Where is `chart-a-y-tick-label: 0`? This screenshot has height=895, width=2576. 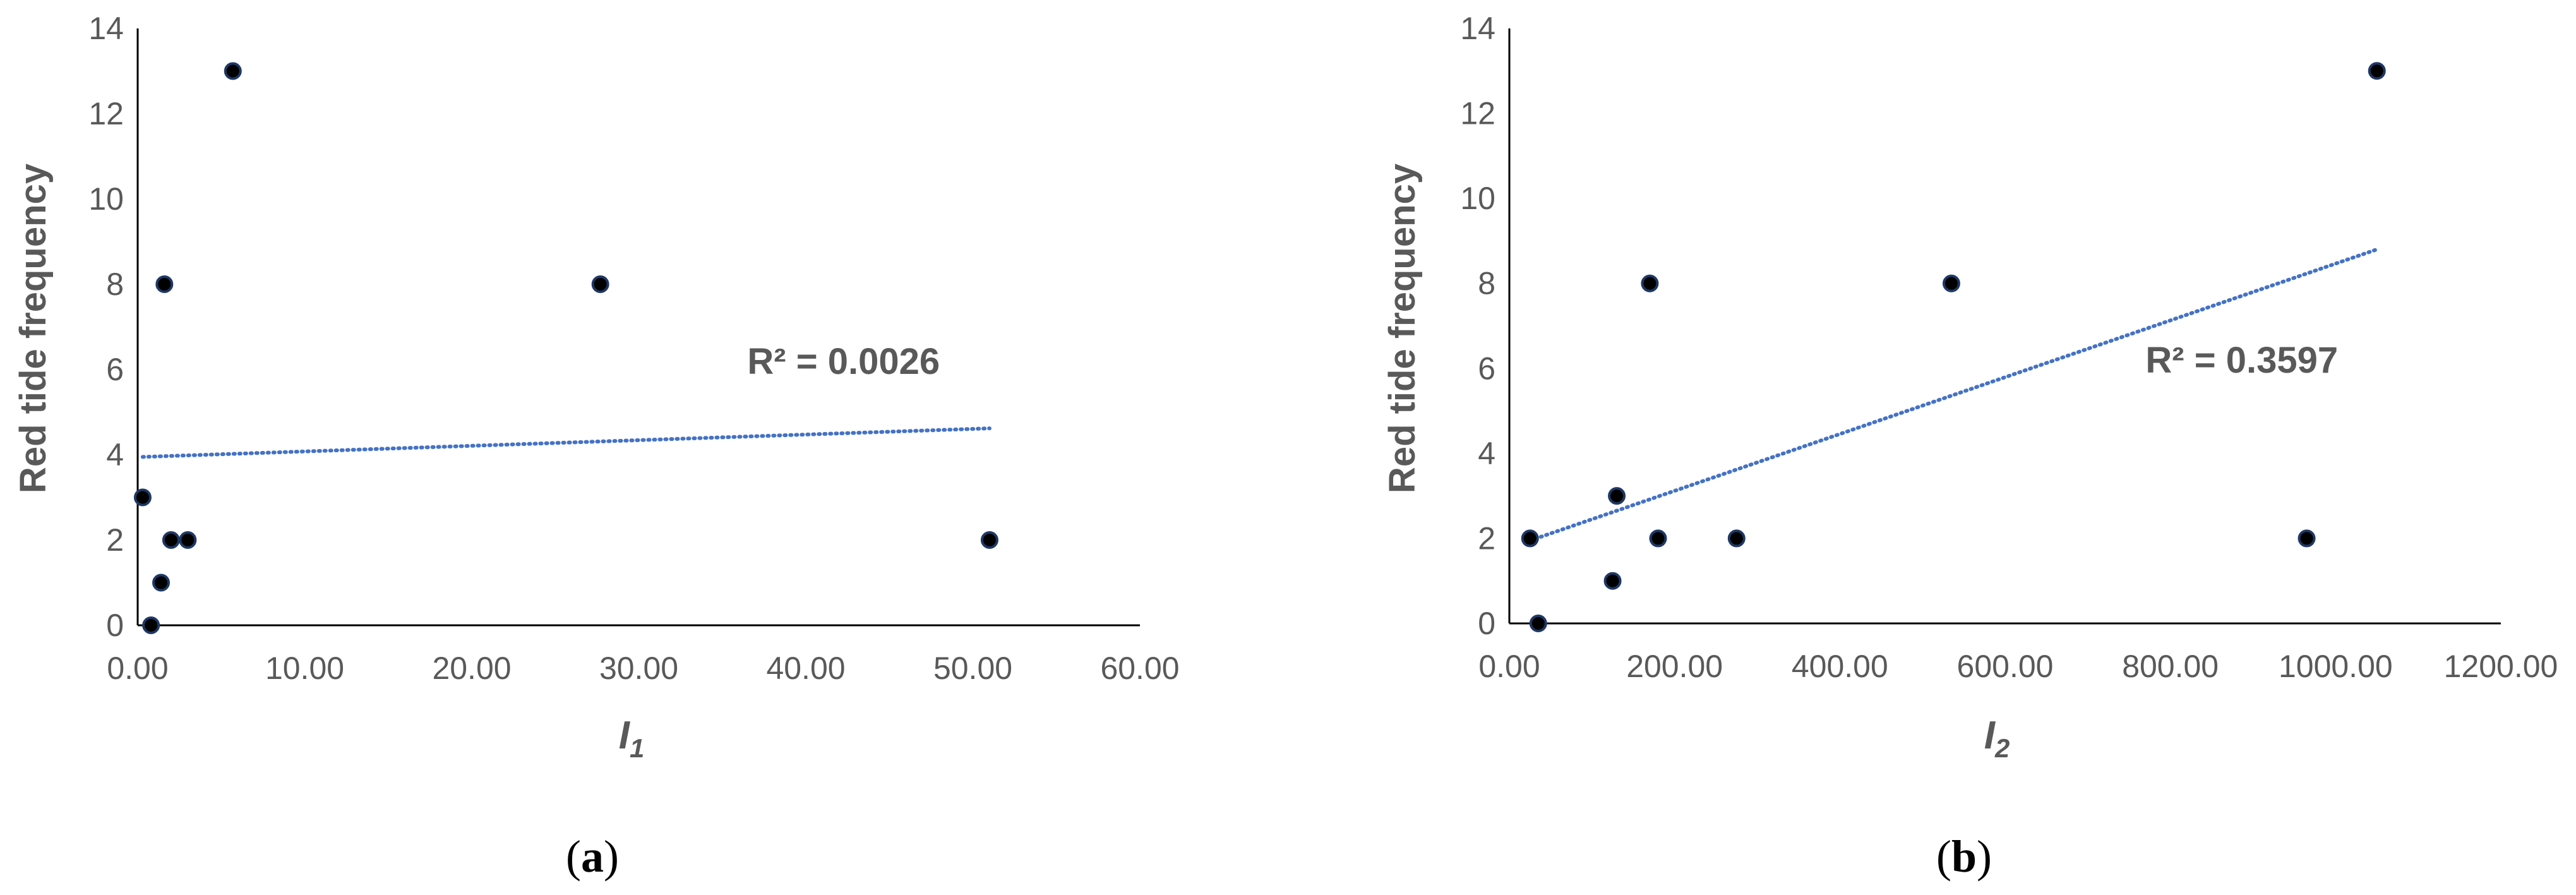 chart-a-y-tick-label: 0 is located at coordinates (115, 625).